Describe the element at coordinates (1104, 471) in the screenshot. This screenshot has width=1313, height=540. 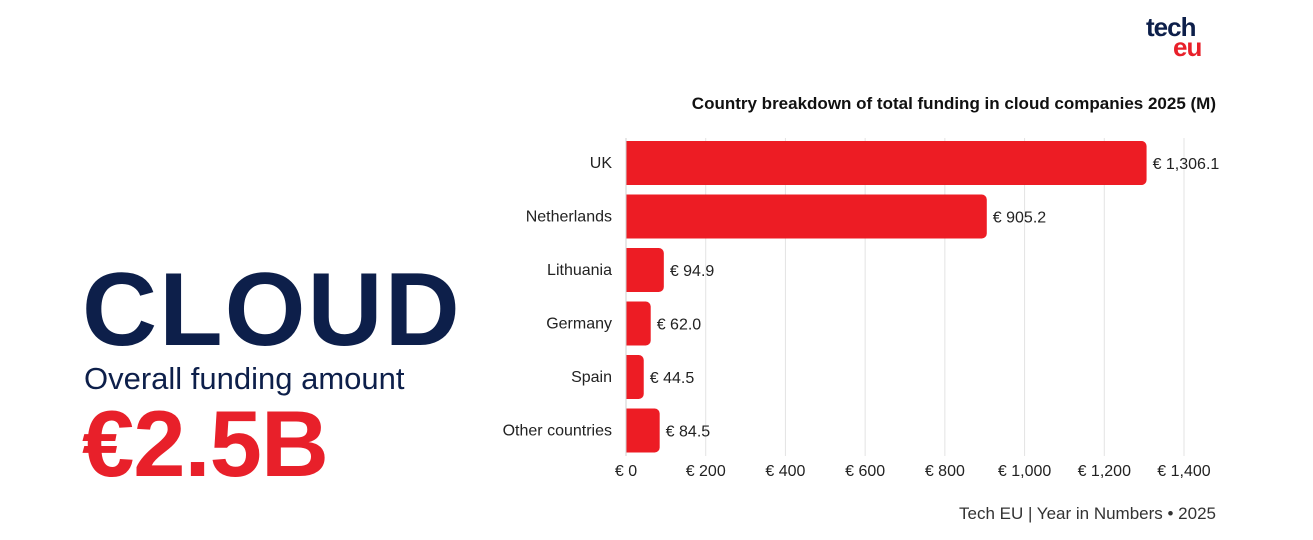
I see `x-tick-label: € 1,200` at that location.